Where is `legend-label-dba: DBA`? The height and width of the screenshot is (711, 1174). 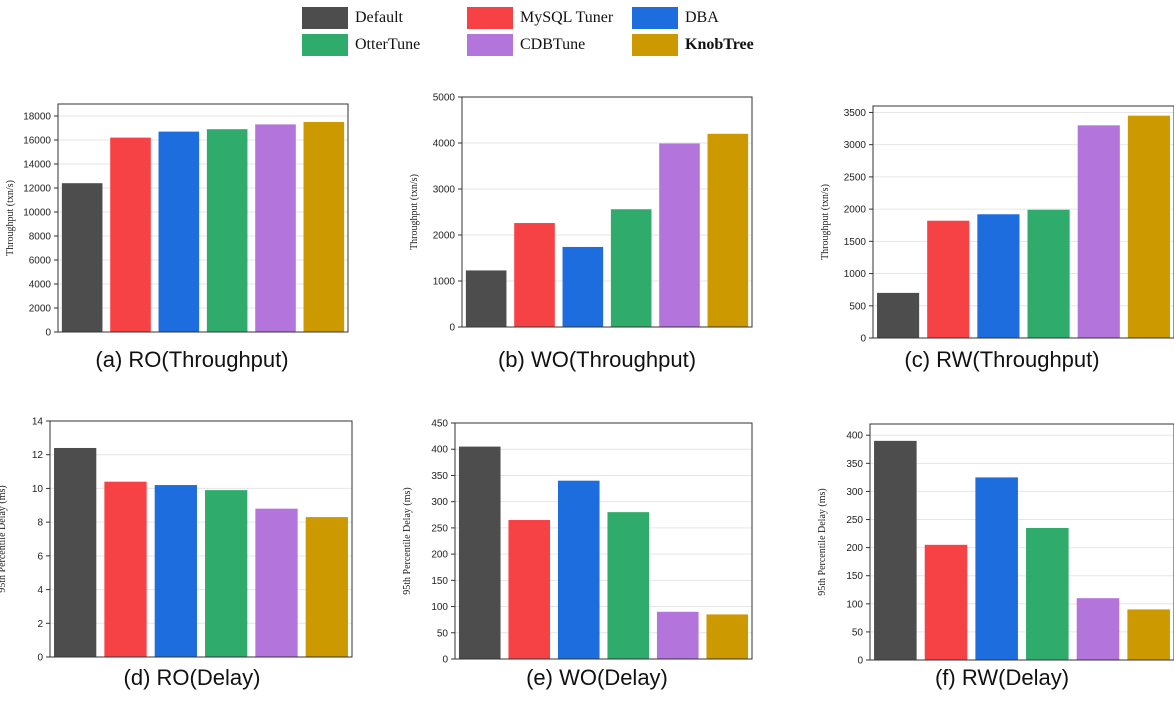
legend-label-dba: DBA is located at coordinates (702, 17).